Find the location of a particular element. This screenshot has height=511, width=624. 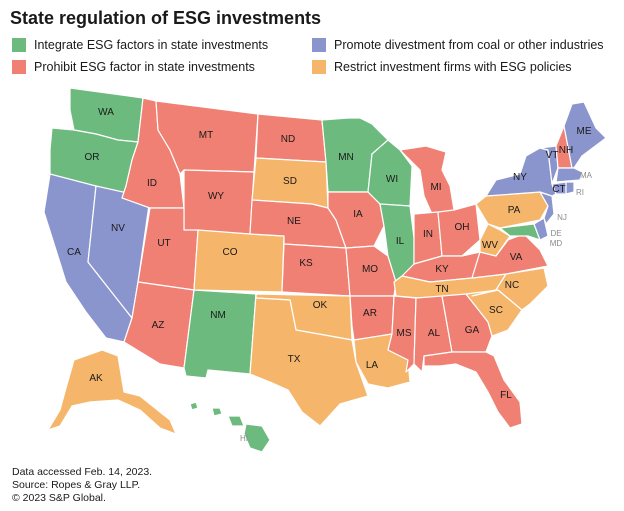

state-MS is located at coordinates (402, 334).